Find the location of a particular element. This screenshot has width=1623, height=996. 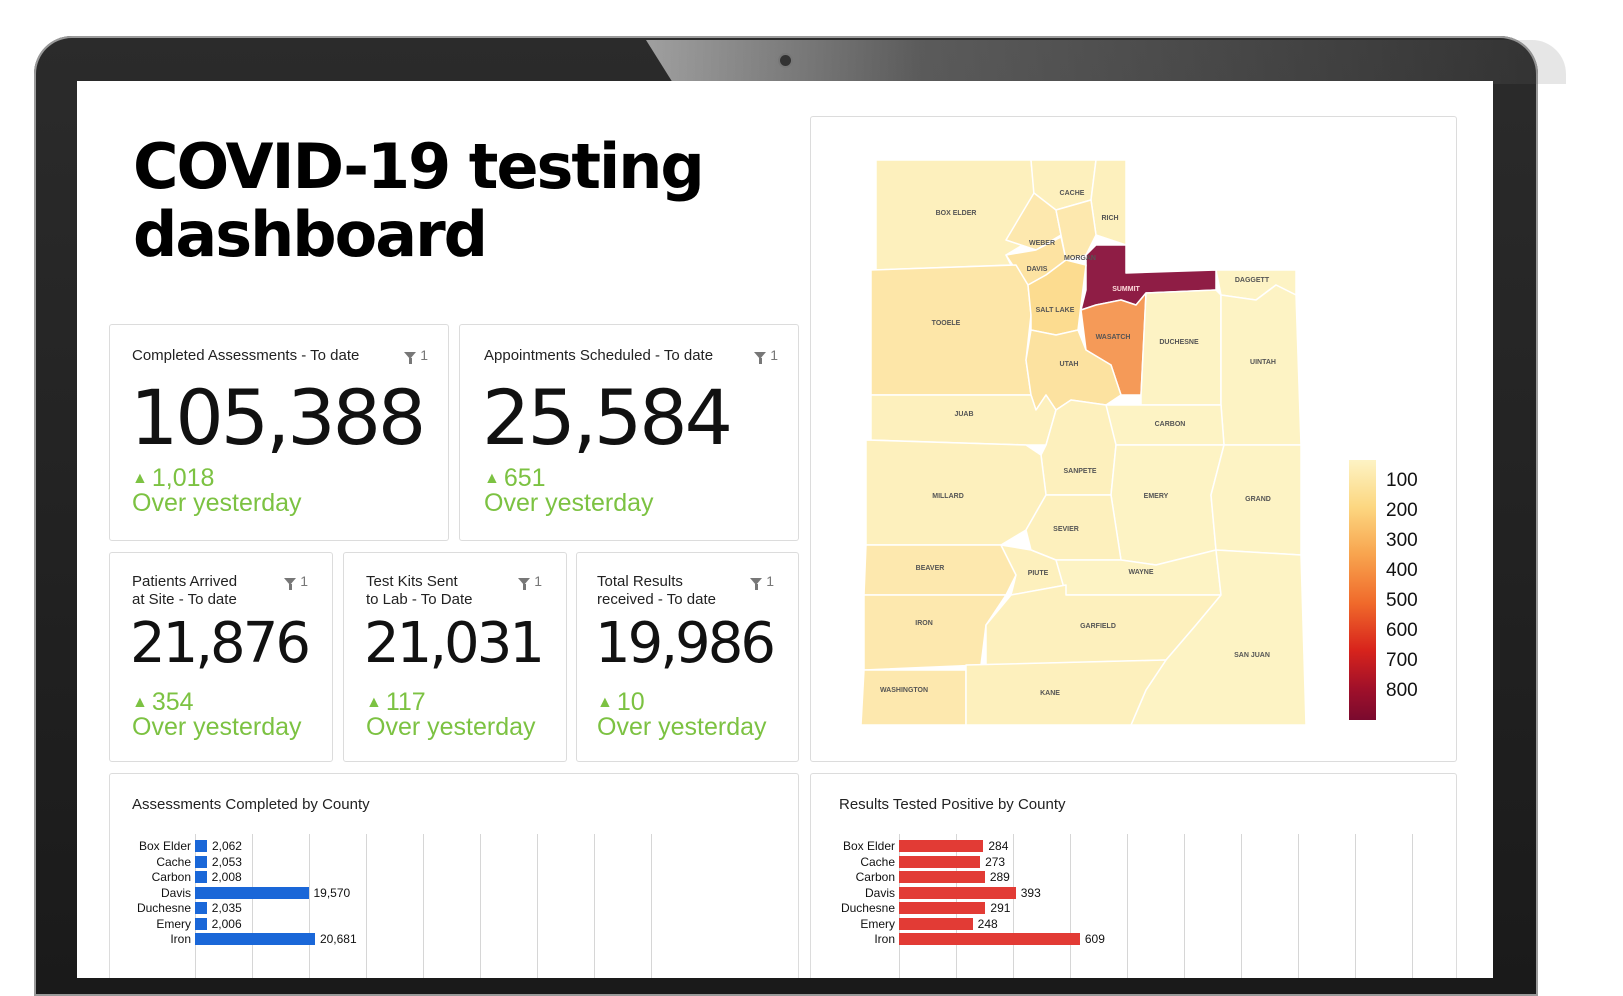

legend-label: 700 is located at coordinates (1402, 660).